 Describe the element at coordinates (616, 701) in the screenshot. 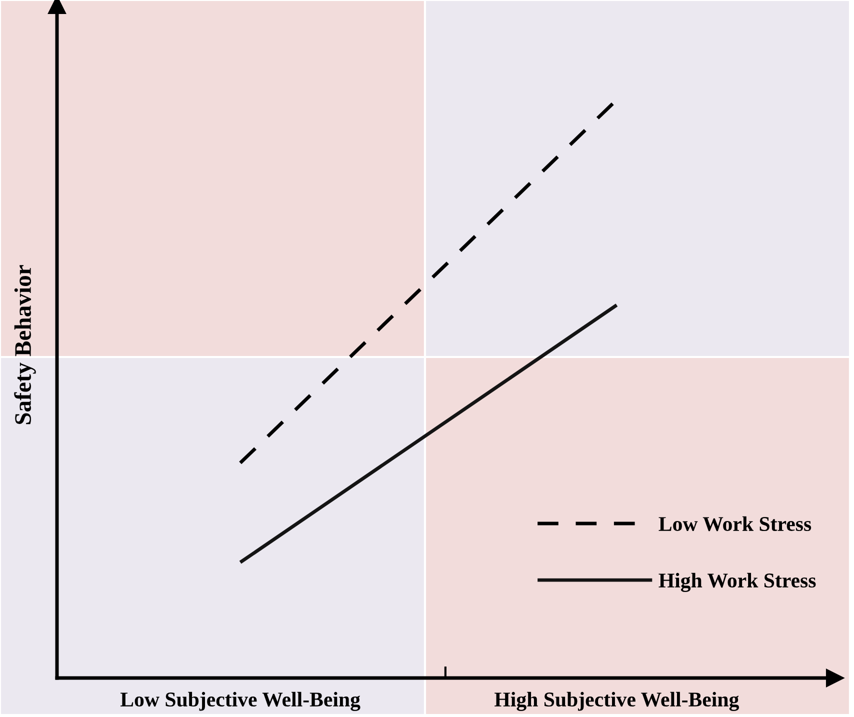

I see `x-tick-label: High Subjective Well-Being` at that location.